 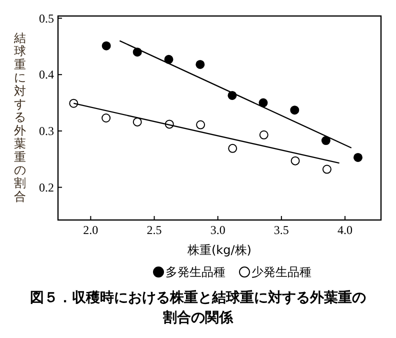 I want to click on y-tick-label: 0.4, so click(x=46, y=75).